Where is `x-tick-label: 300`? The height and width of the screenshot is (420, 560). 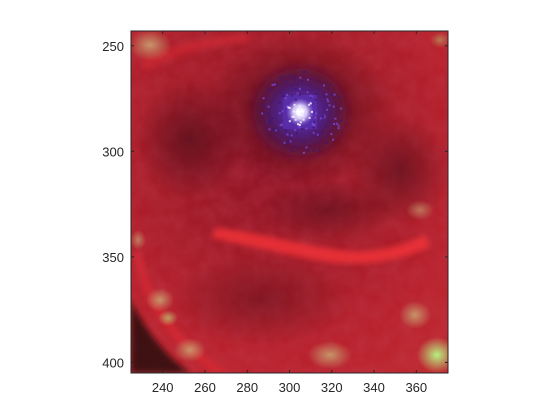 x-tick-label: 300 is located at coordinates (290, 387).